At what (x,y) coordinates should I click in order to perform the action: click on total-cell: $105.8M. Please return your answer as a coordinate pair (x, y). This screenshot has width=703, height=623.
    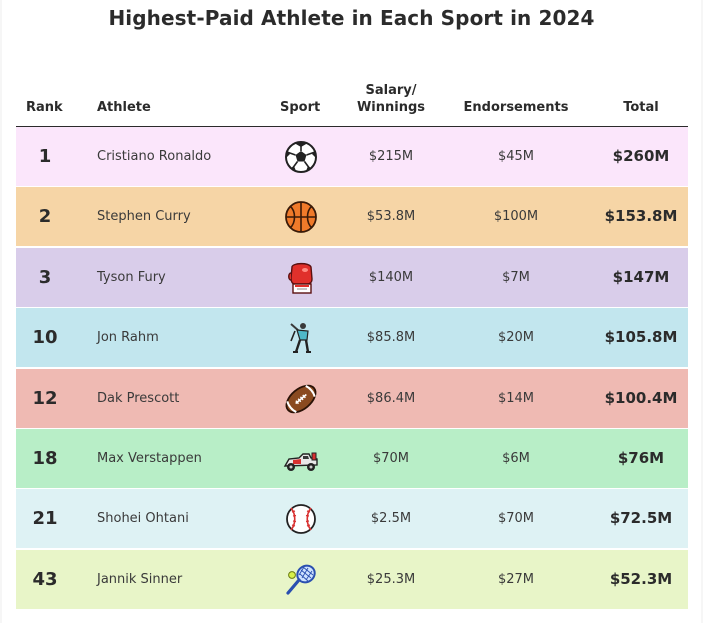
    Looking at the image, I should click on (641, 337).